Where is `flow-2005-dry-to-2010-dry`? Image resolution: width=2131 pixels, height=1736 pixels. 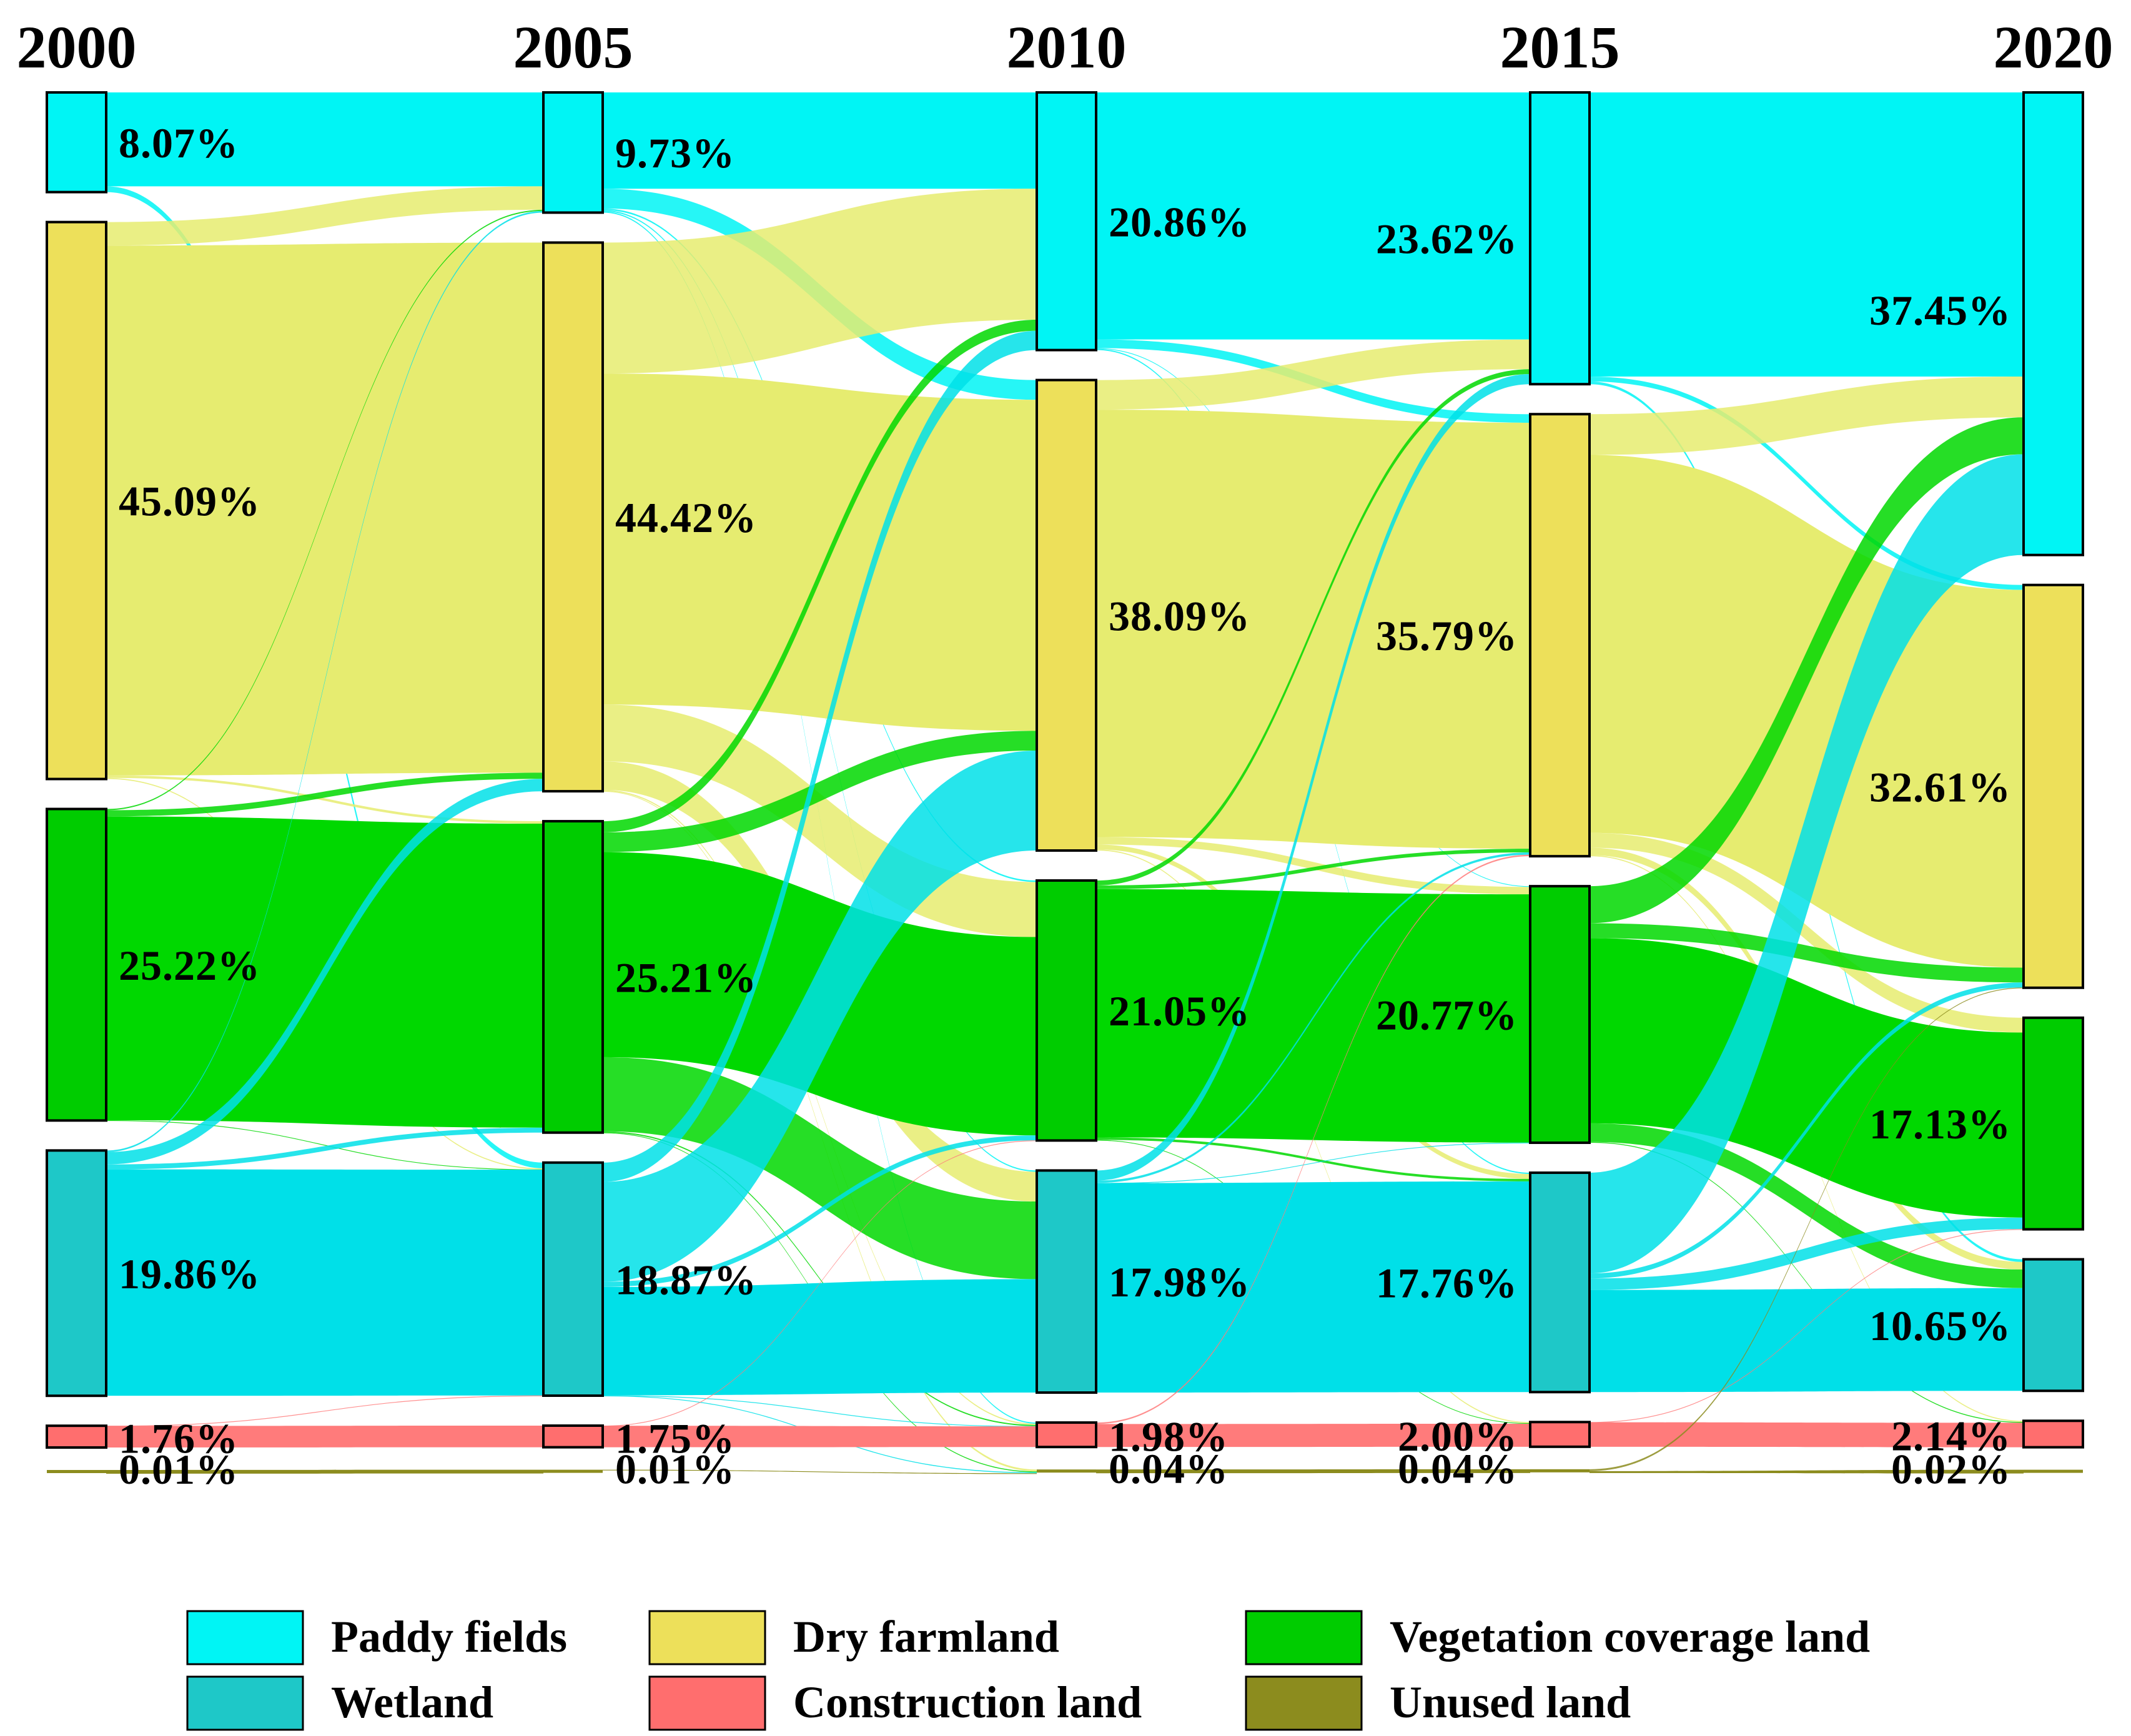 flow-2005-dry-to-2010-dry is located at coordinates (820, 552).